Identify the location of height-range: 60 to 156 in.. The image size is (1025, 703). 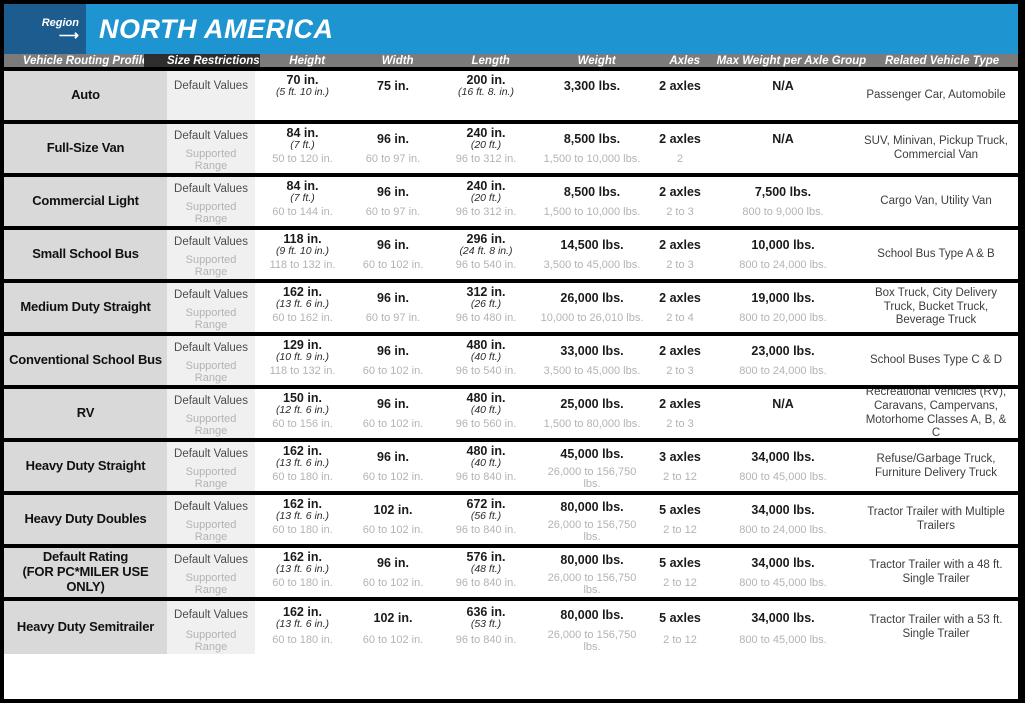
(302, 424).